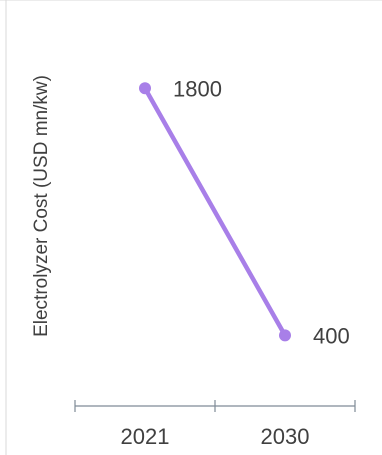 This screenshot has width=382, height=455. I want to click on x-tick-label-2021: 2021, so click(145, 436).